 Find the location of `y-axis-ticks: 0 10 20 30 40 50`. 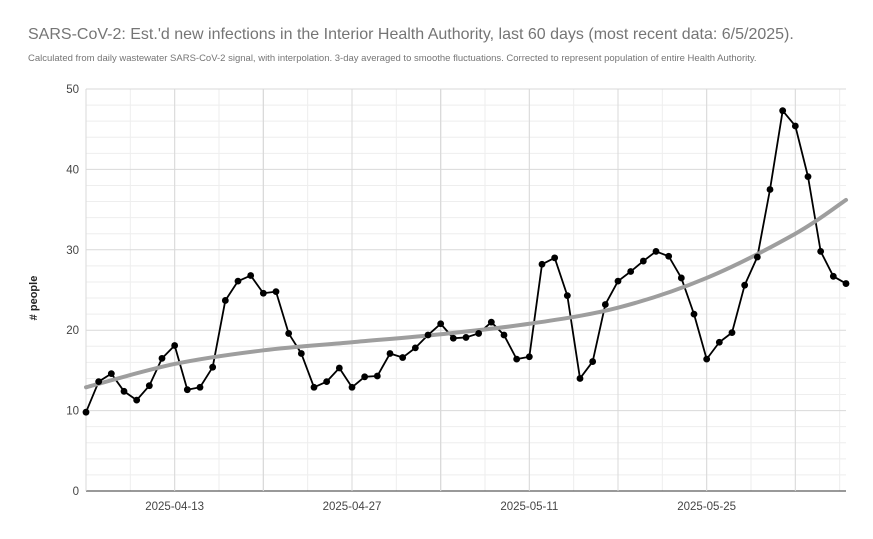

y-axis-ticks: 0 10 20 30 40 50 is located at coordinates (72, 291).